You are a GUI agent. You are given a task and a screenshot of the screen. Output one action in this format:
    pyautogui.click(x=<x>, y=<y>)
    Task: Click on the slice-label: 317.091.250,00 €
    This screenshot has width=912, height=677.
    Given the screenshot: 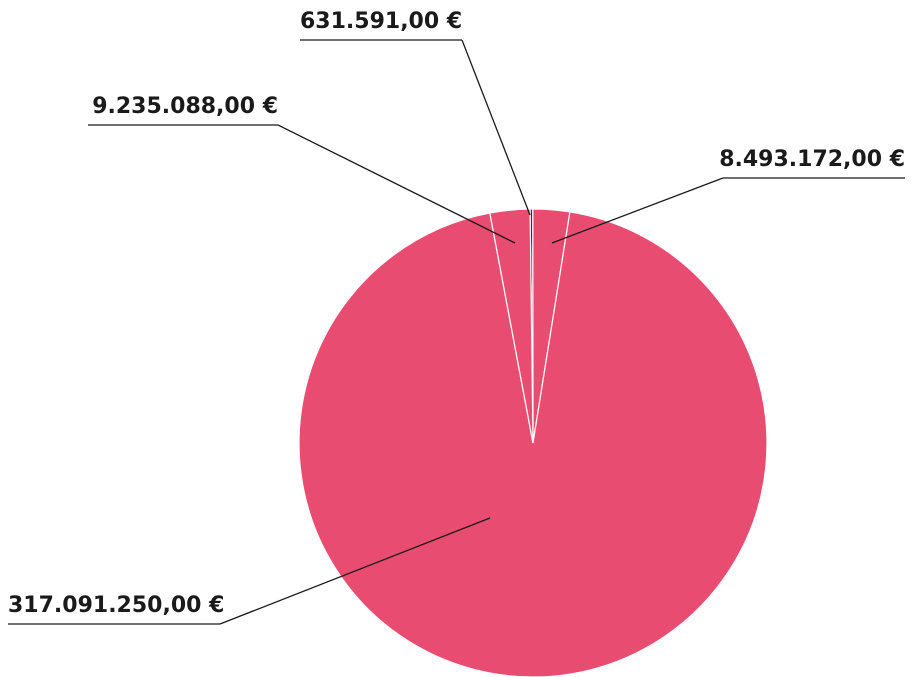 What is the action you would take?
    pyautogui.click(x=116, y=605)
    